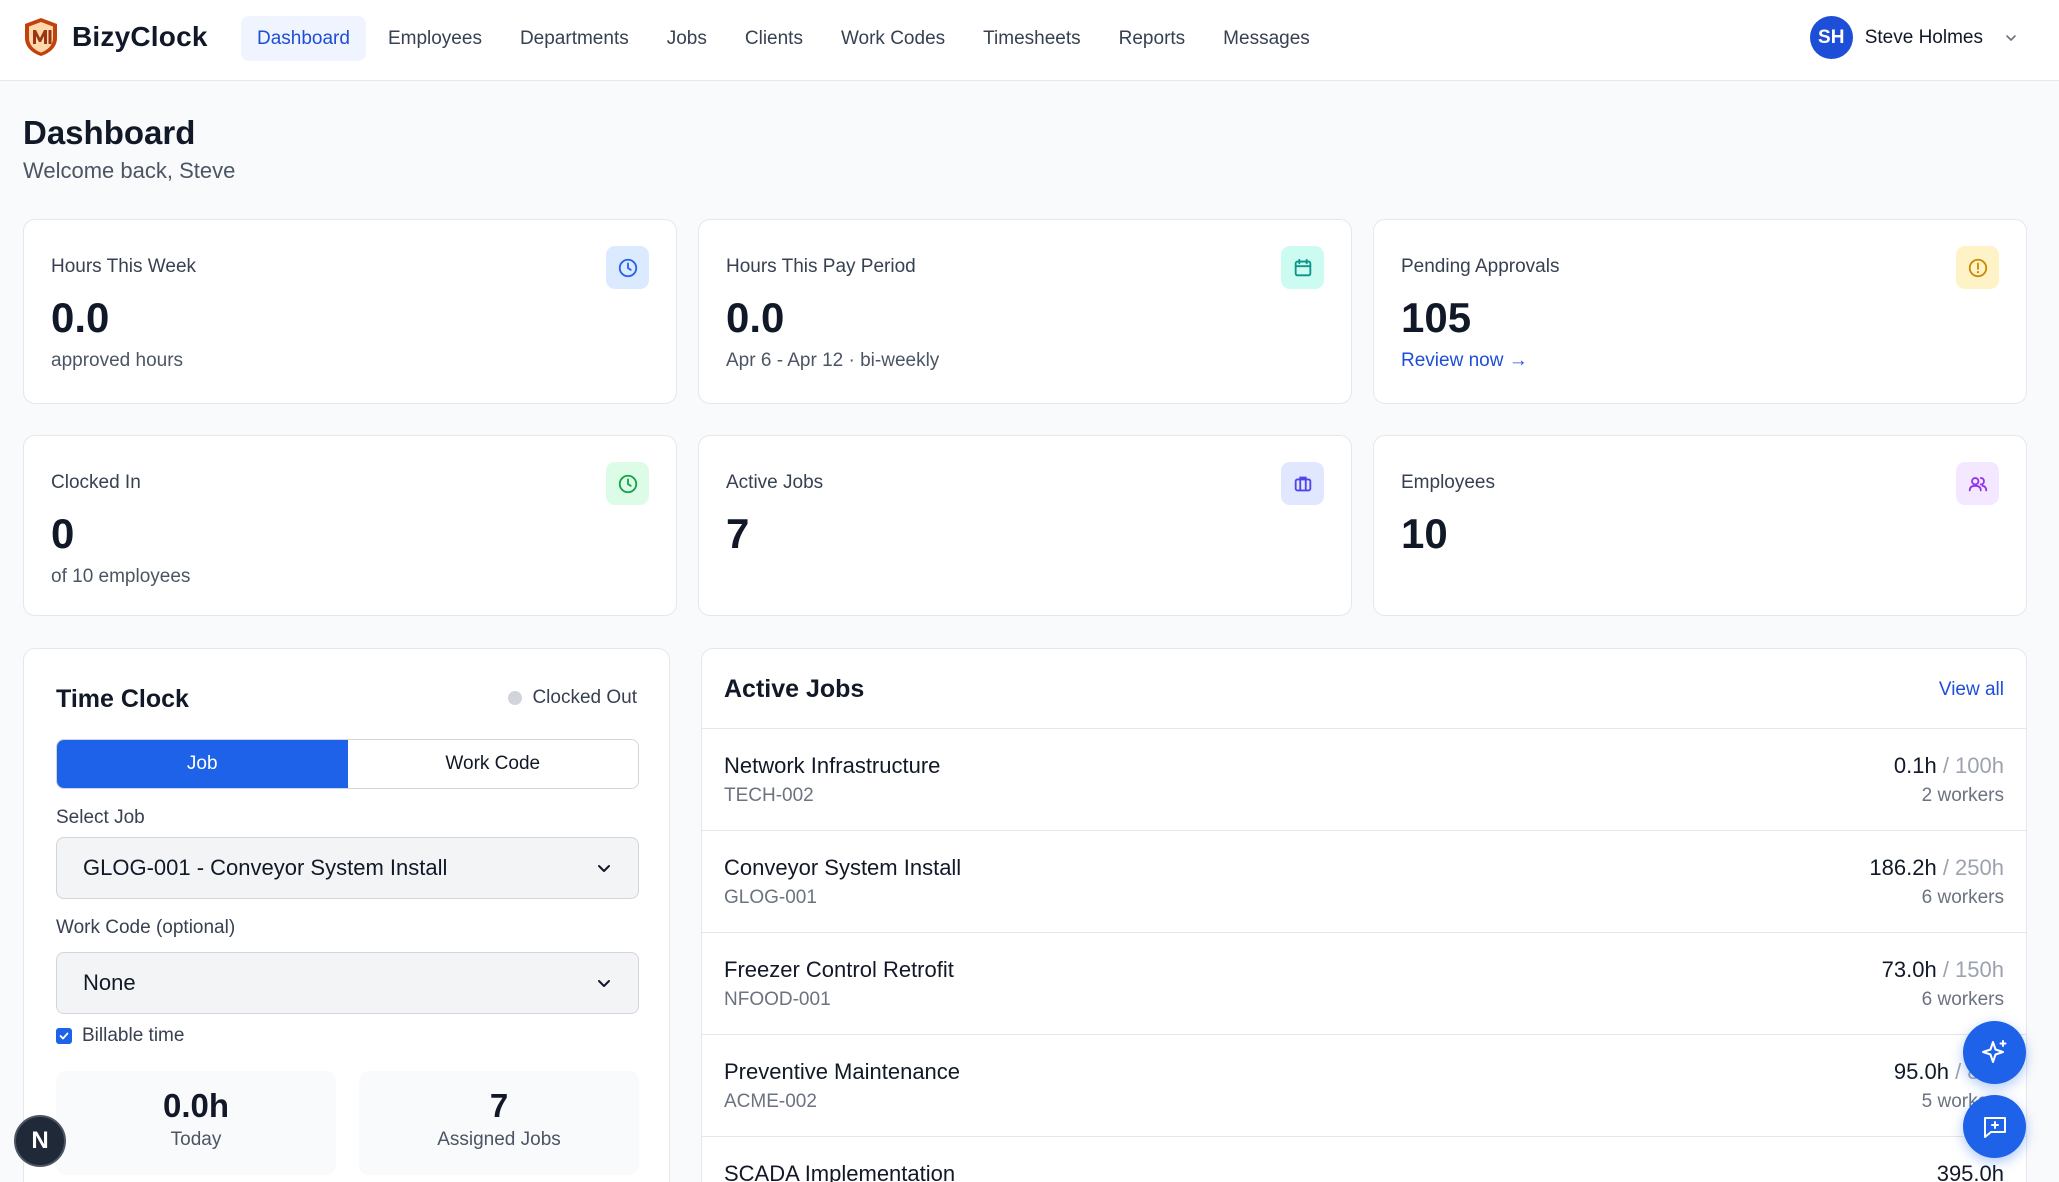 The width and height of the screenshot is (2059, 1182). Describe the element at coordinates (1942, 969) in the screenshot. I see `job-hours: 73.0h / 150h` at that location.